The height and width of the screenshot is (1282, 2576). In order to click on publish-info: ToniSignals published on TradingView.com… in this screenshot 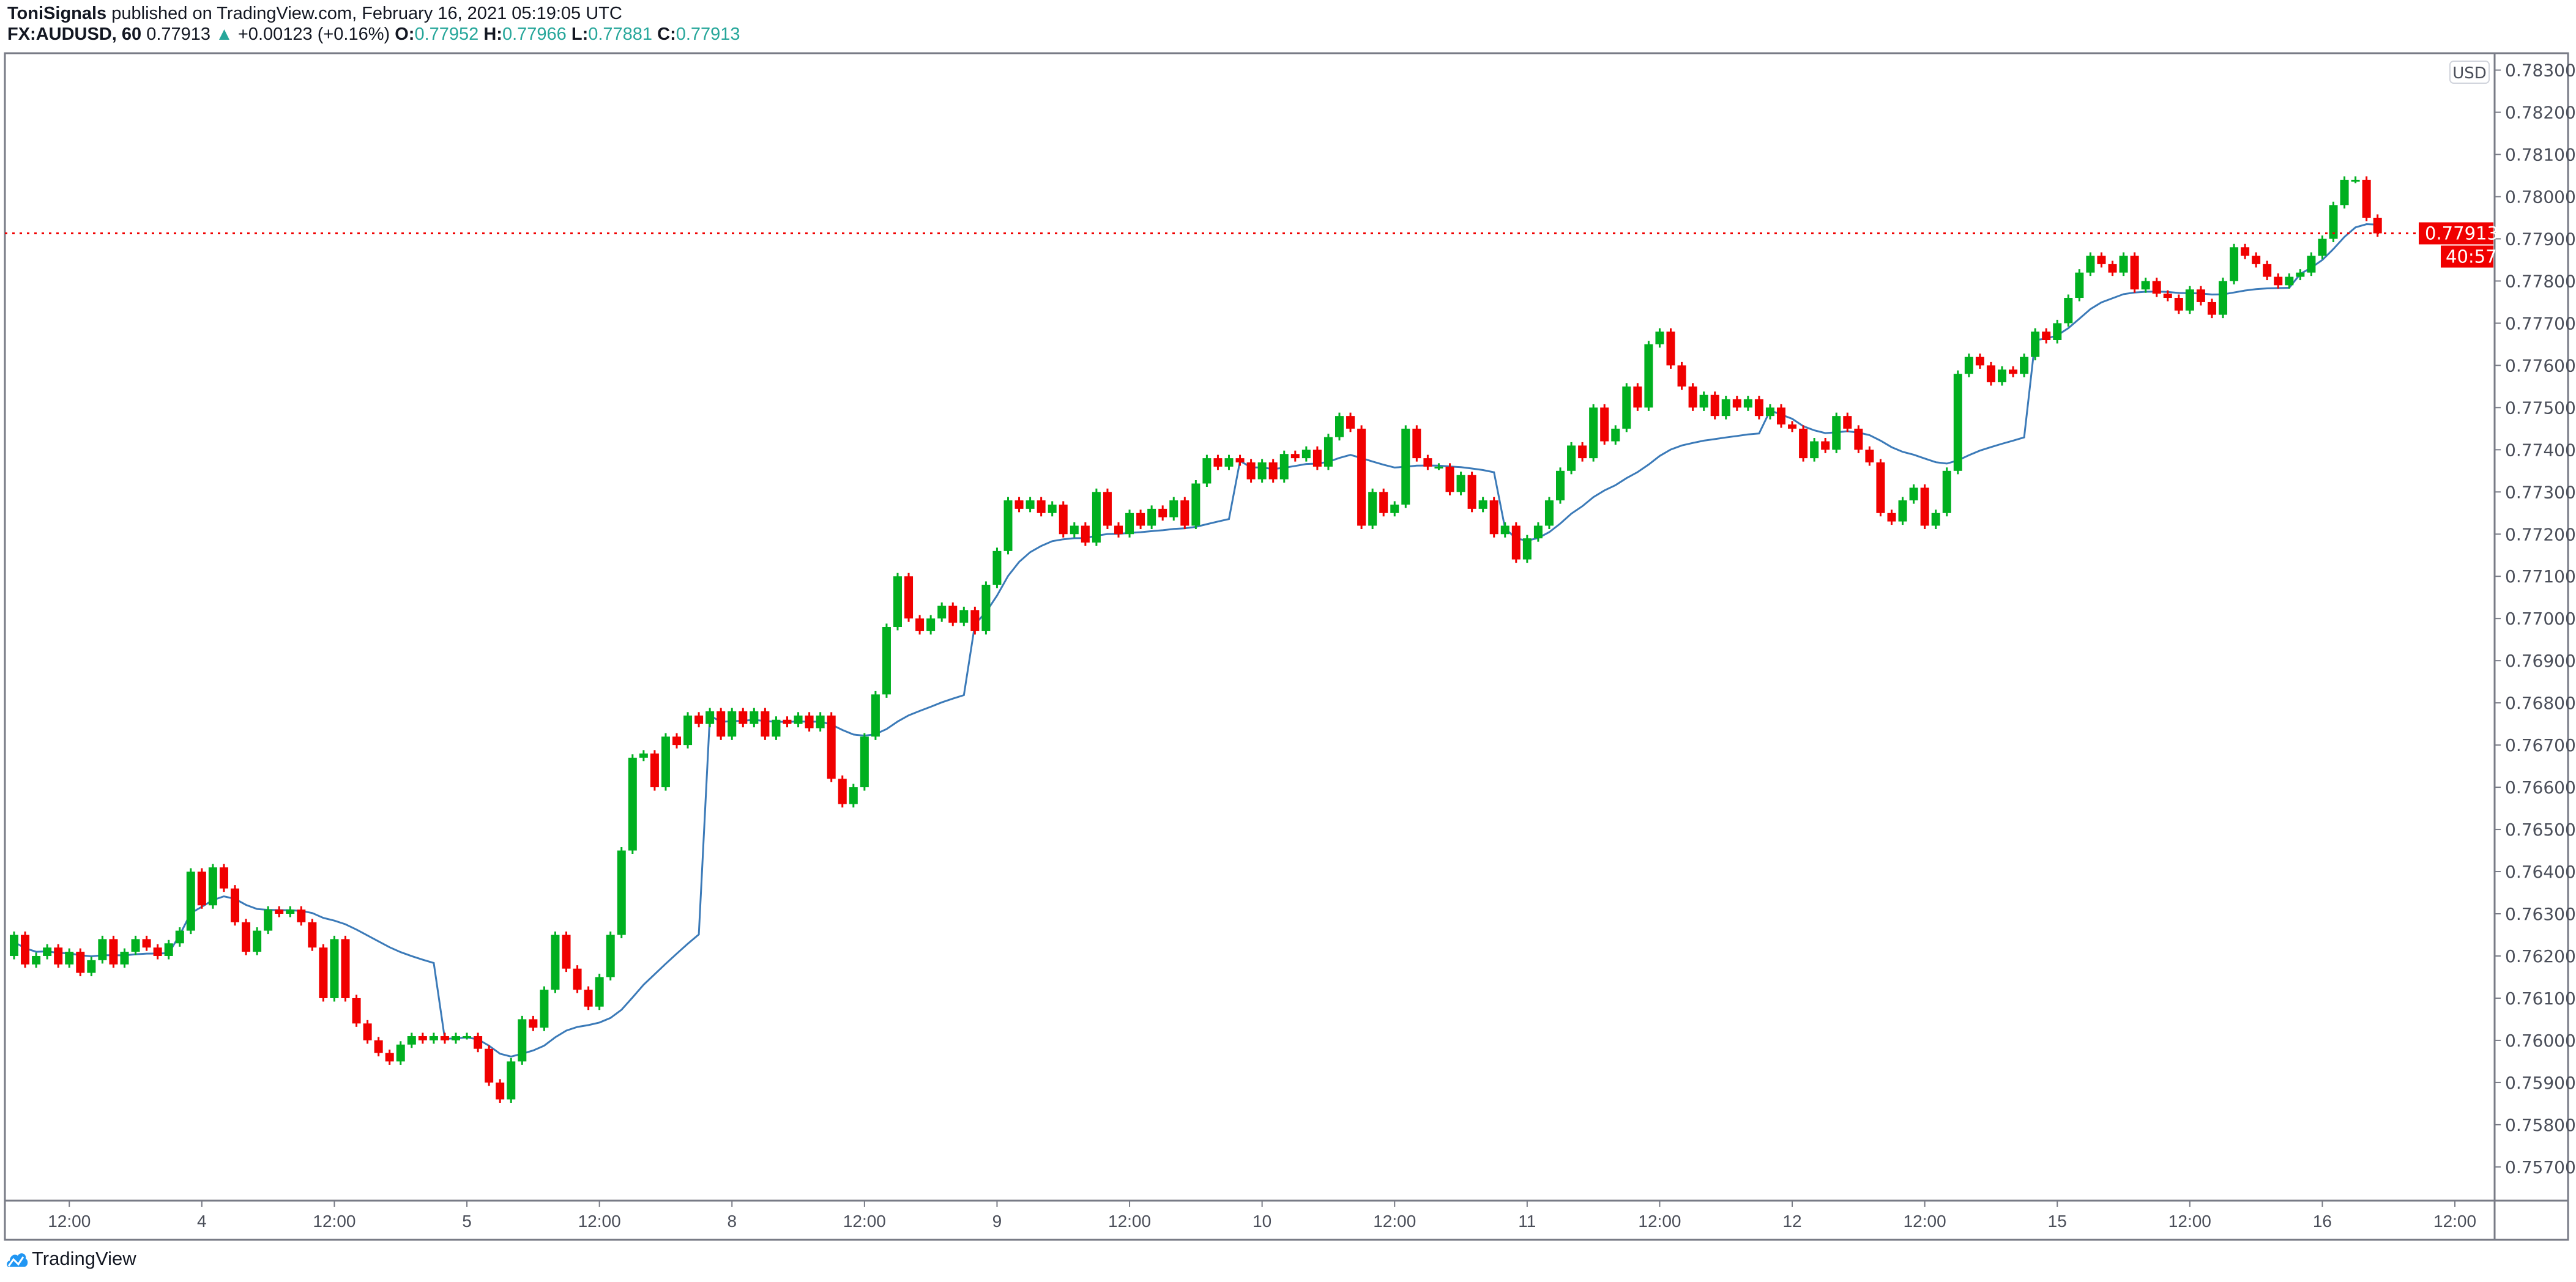, I will do `click(315, 14)`.